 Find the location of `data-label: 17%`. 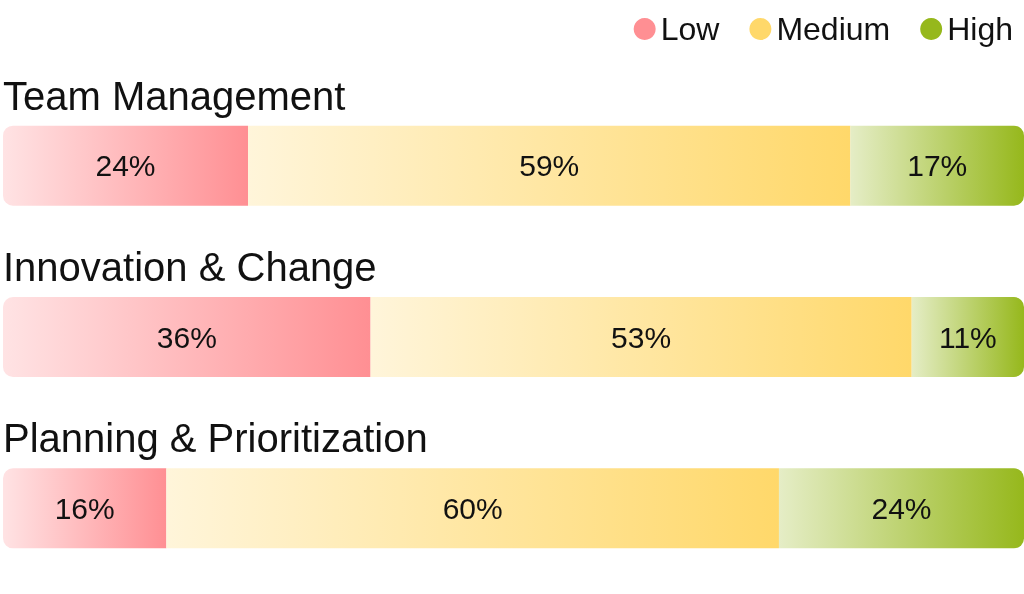

data-label: 17% is located at coordinates (937, 166).